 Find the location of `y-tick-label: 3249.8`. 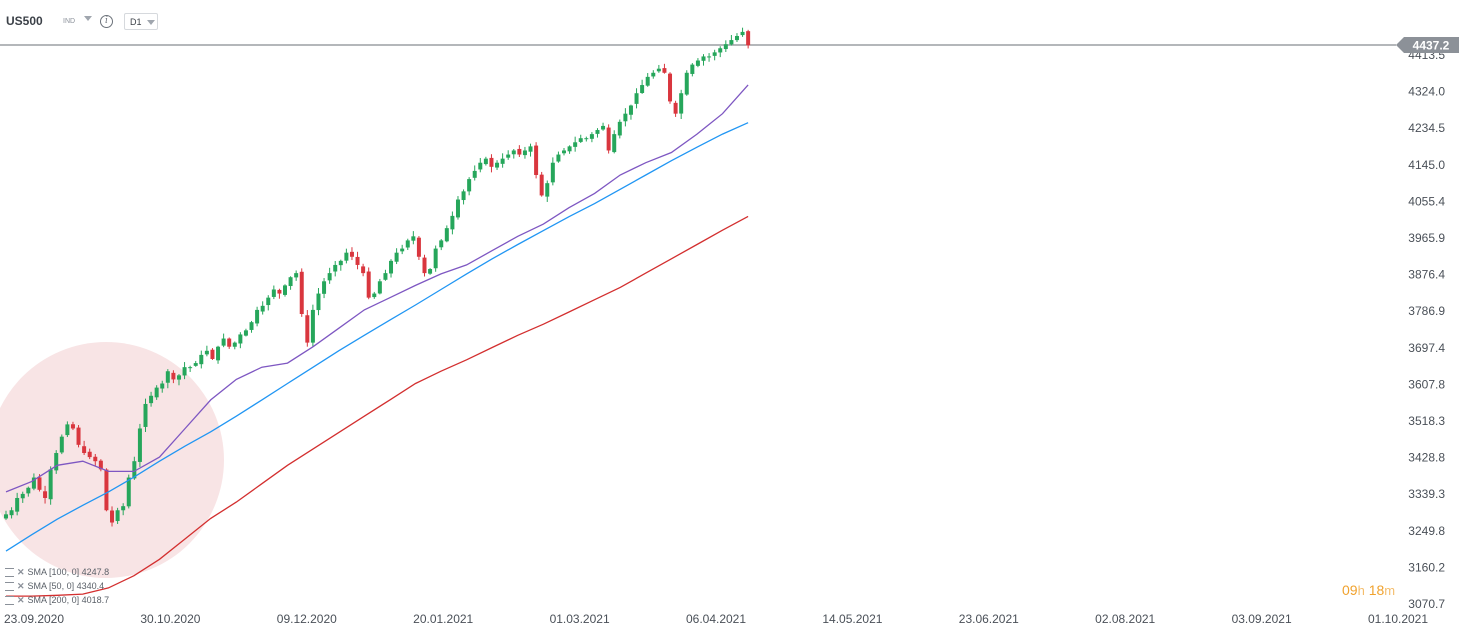

y-tick-label: 3249.8 is located at coordinates (1426, 531).